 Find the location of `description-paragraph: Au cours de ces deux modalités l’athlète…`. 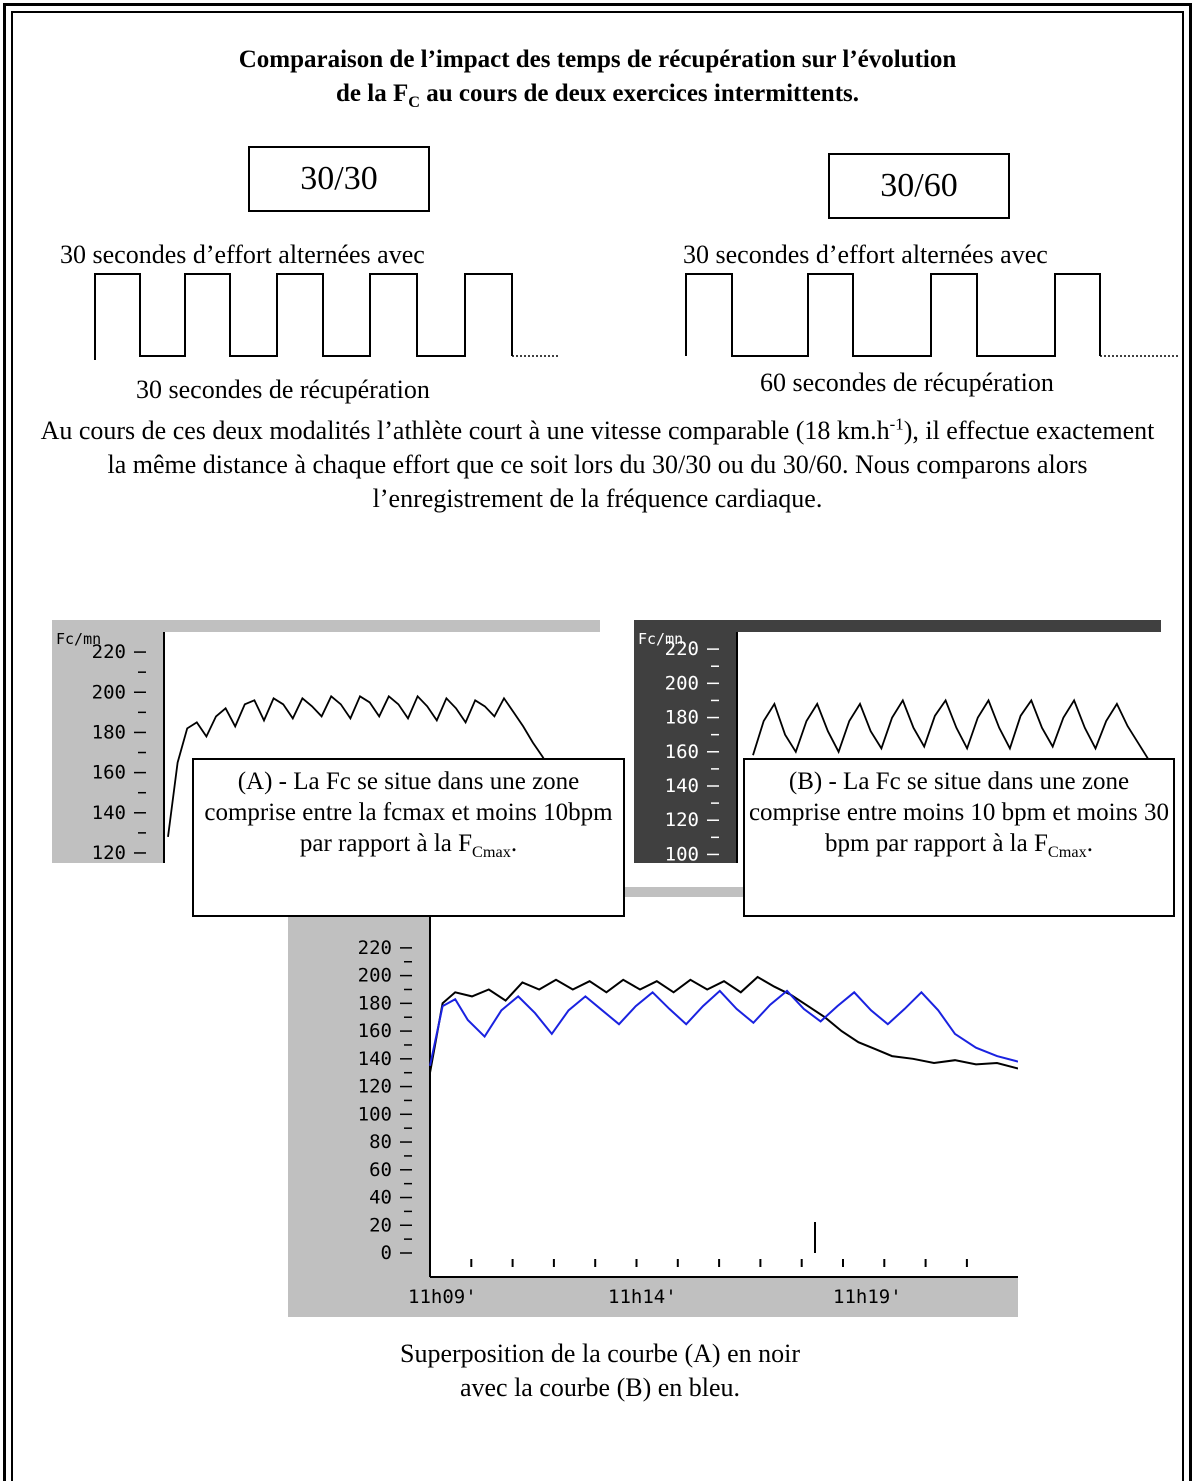

description-paragraph: Au cours de ces deux modalités l’athlète… is located at coordinates (597, 463).